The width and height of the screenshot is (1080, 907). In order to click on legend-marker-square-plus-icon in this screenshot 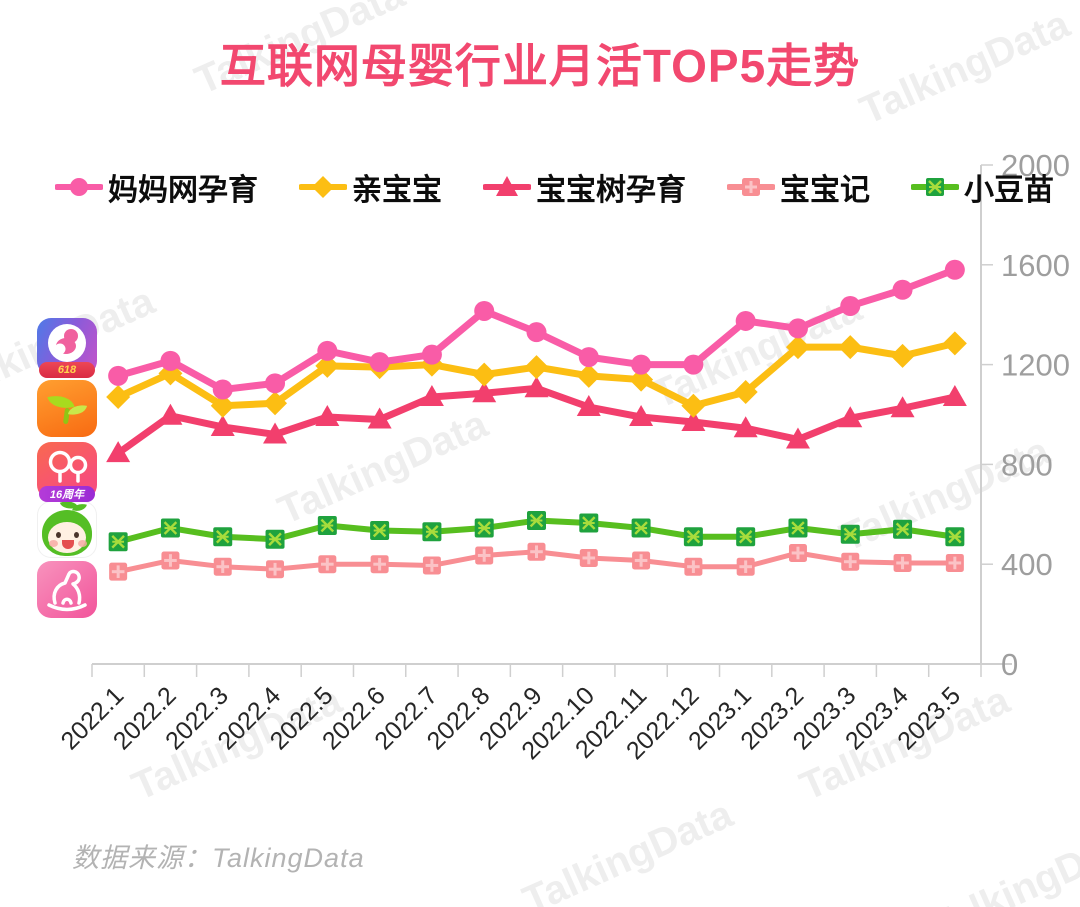, I will do `click(751, 187)`.